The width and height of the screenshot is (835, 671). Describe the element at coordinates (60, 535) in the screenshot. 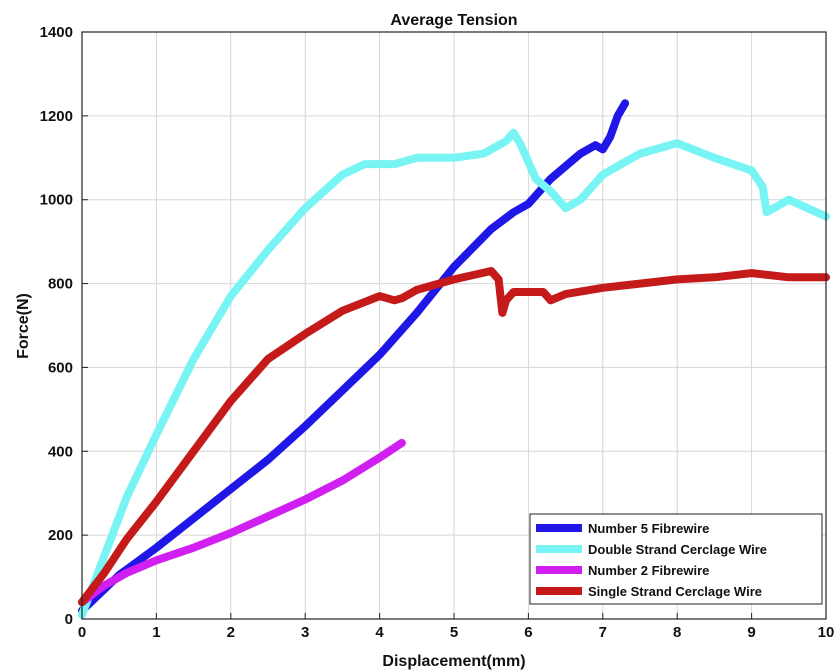

I see `y-tick-label: 200` at that location.